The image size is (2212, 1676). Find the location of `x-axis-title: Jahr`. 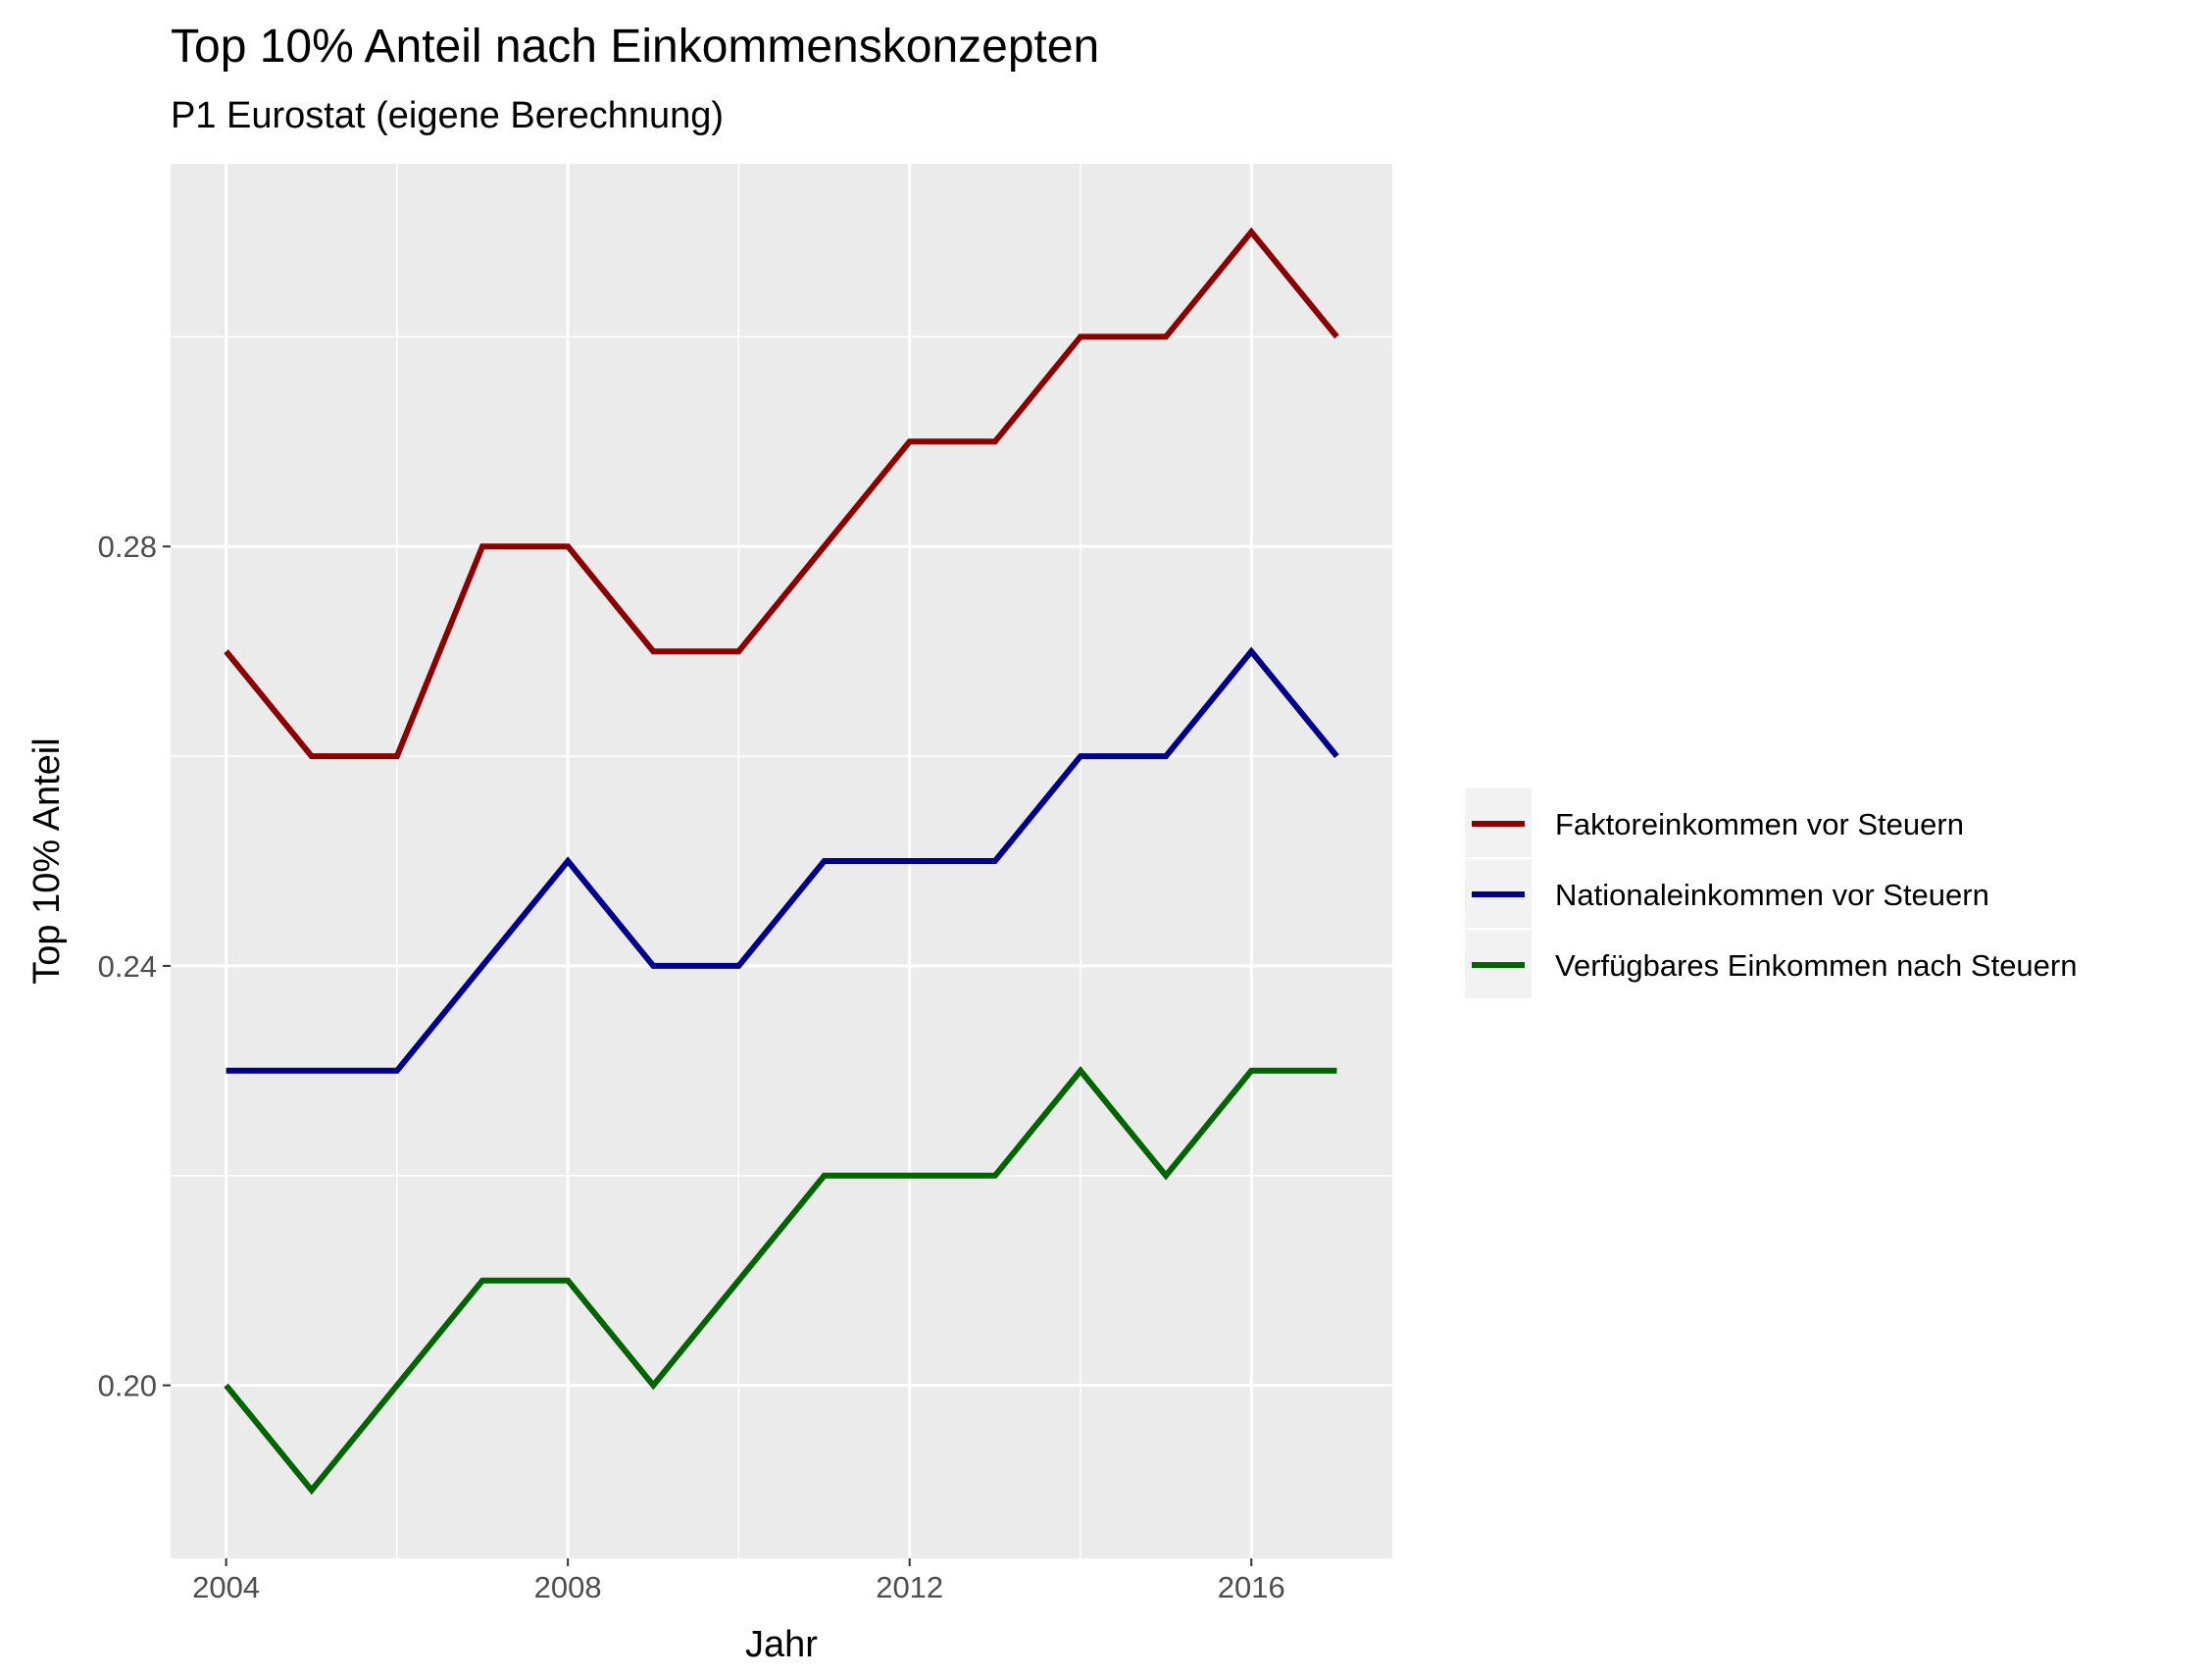

x-axis-title: Jahr is located at coordinates (782, 1644).